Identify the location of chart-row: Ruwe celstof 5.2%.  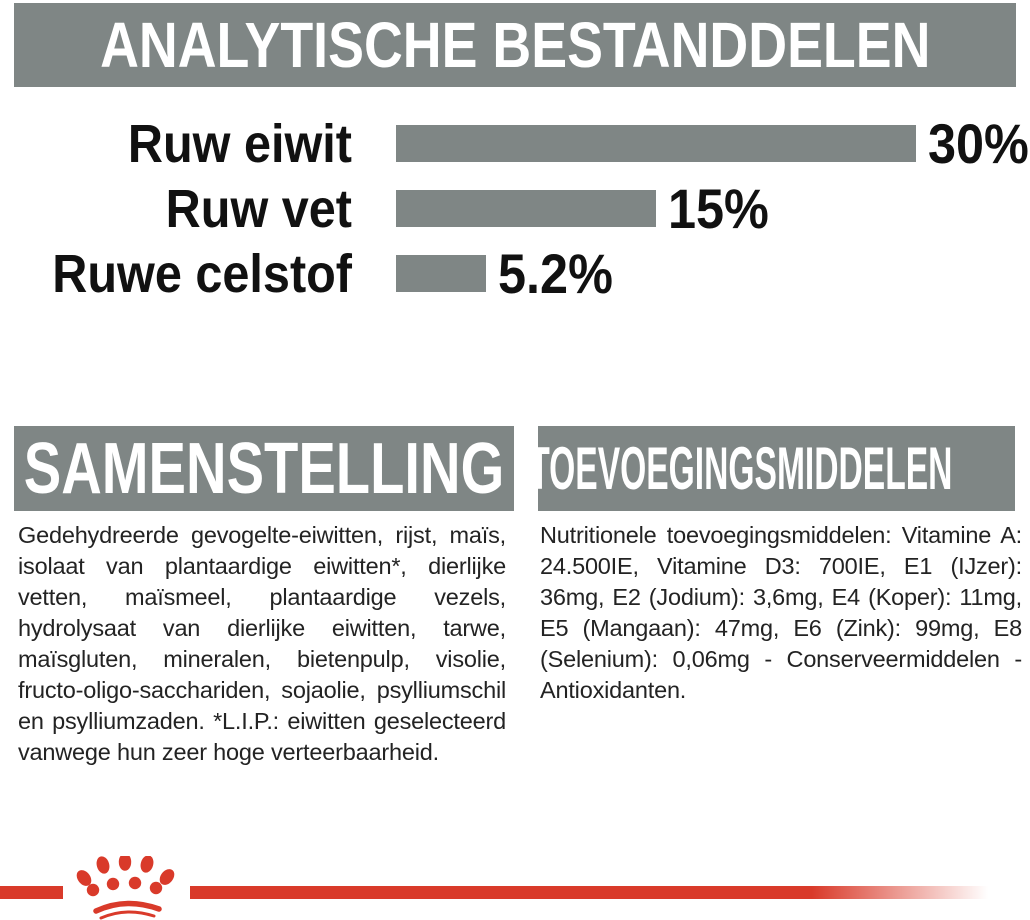
(515, 273).